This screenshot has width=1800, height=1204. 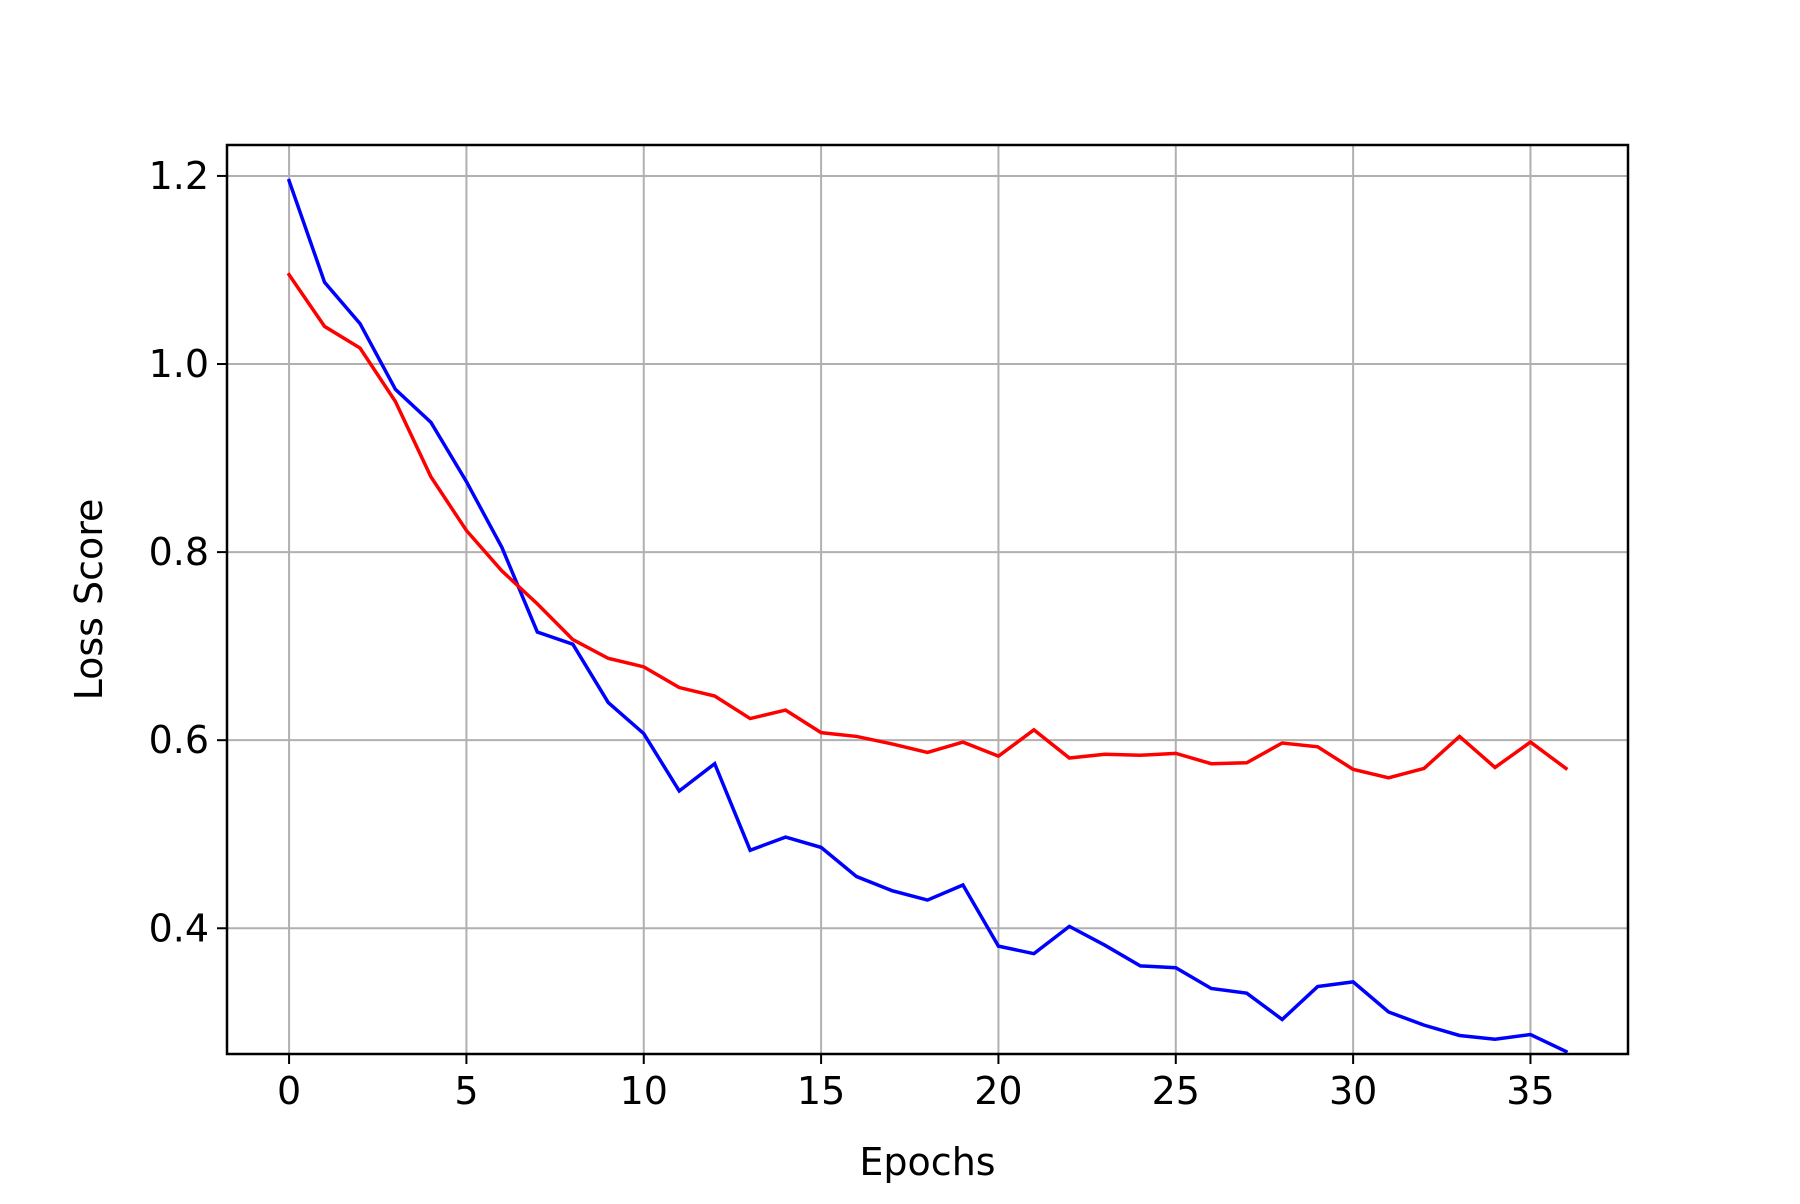 What do you see at coordinates (179, 364) in the screenshot?
I see `y-tick-label: 1.0` at bounding box center [179, 364].